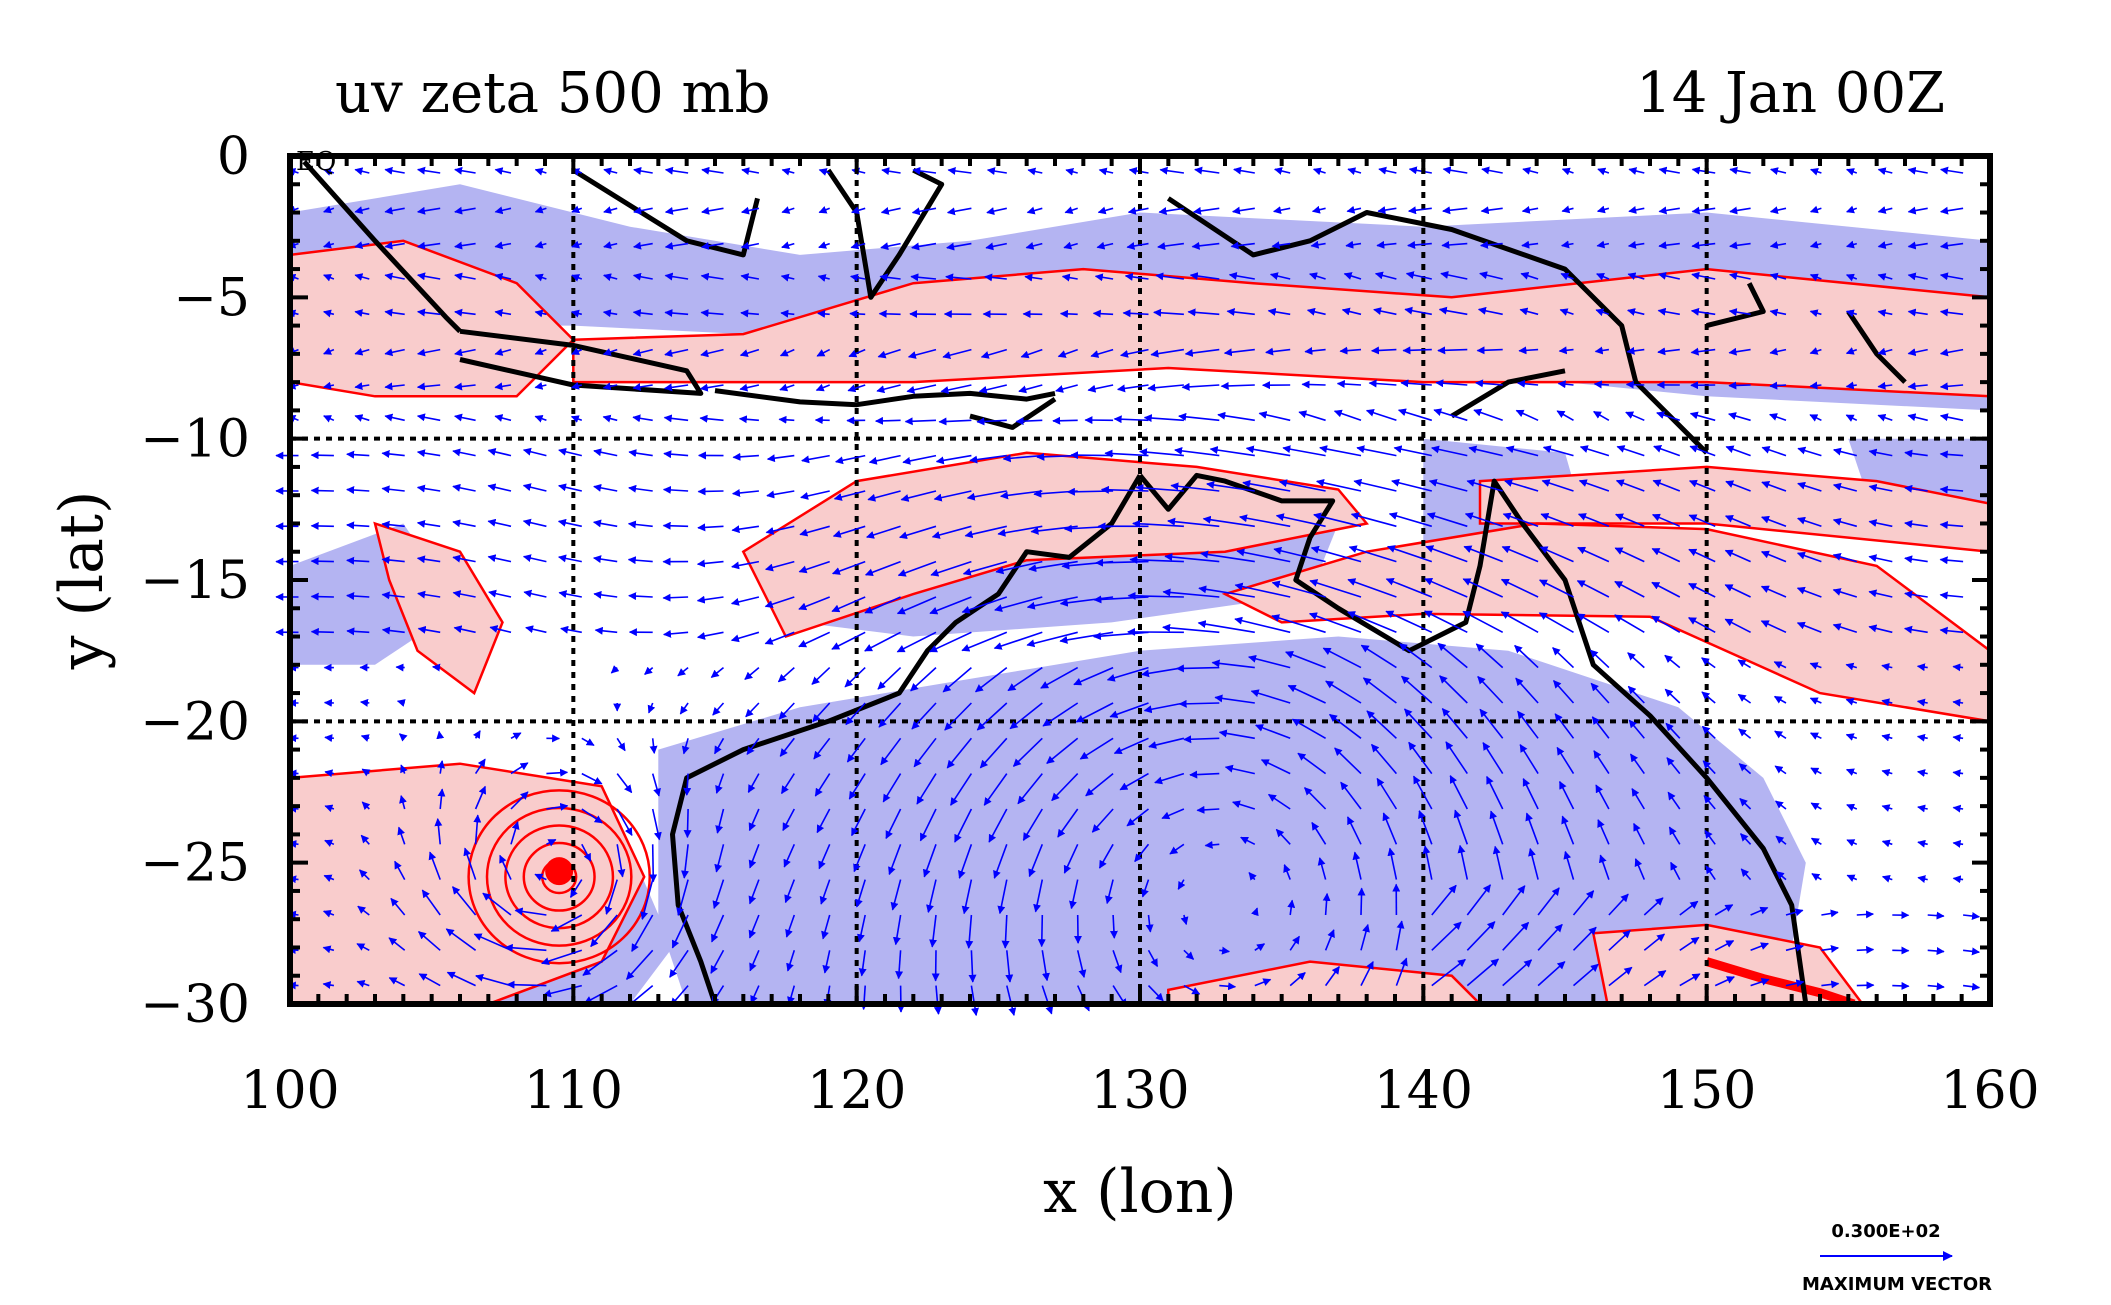  Describe the element at coordinates (195, 581) in the screenshot. I see `y-tick-label-15: −15` at that location.